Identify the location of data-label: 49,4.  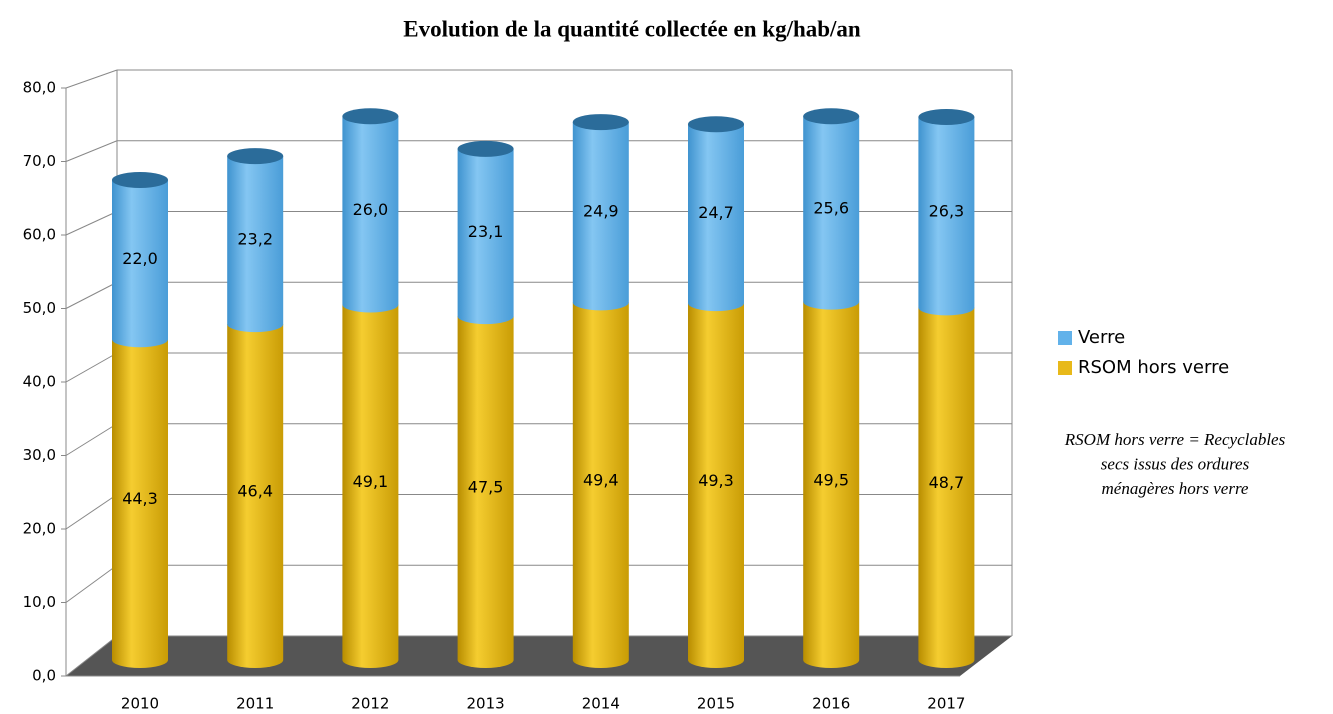
(601, 480).